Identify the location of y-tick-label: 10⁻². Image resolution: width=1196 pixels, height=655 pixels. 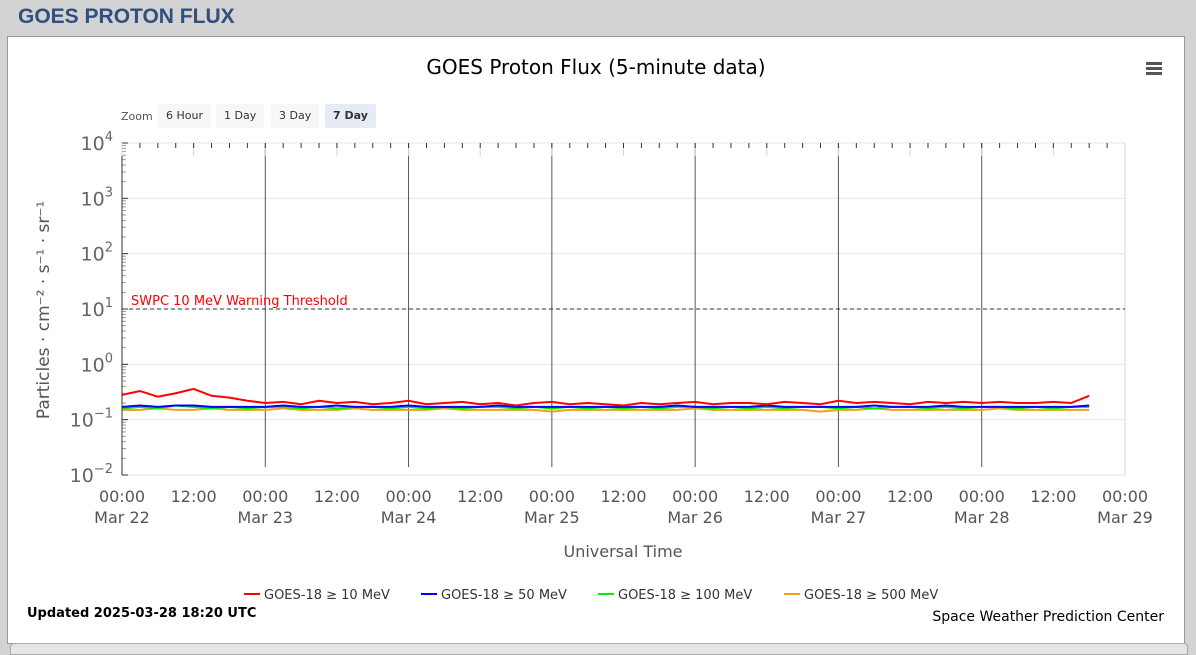
(91, 474).